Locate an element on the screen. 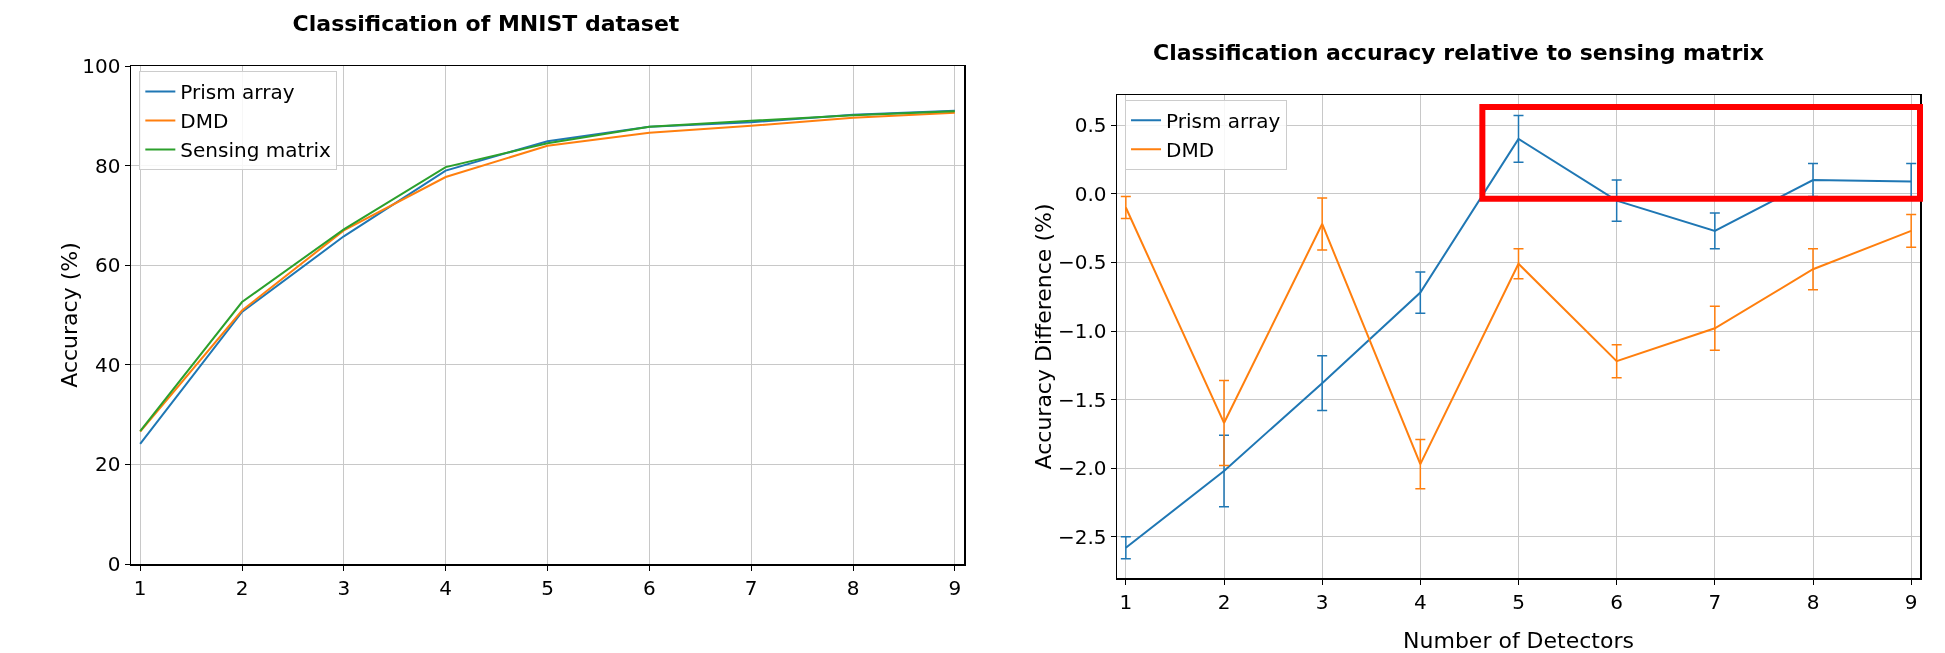  chart-title: Classification of MNIST dataset is located at coordinates (486, 23).